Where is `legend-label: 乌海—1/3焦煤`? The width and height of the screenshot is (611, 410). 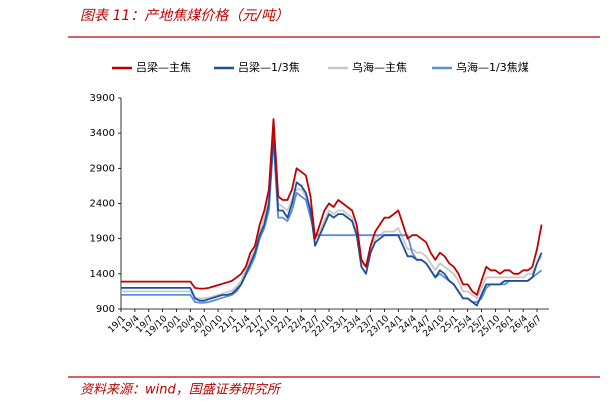 legend-label: 乌海—1/3焦煤 is located at coordinates (492, 67).